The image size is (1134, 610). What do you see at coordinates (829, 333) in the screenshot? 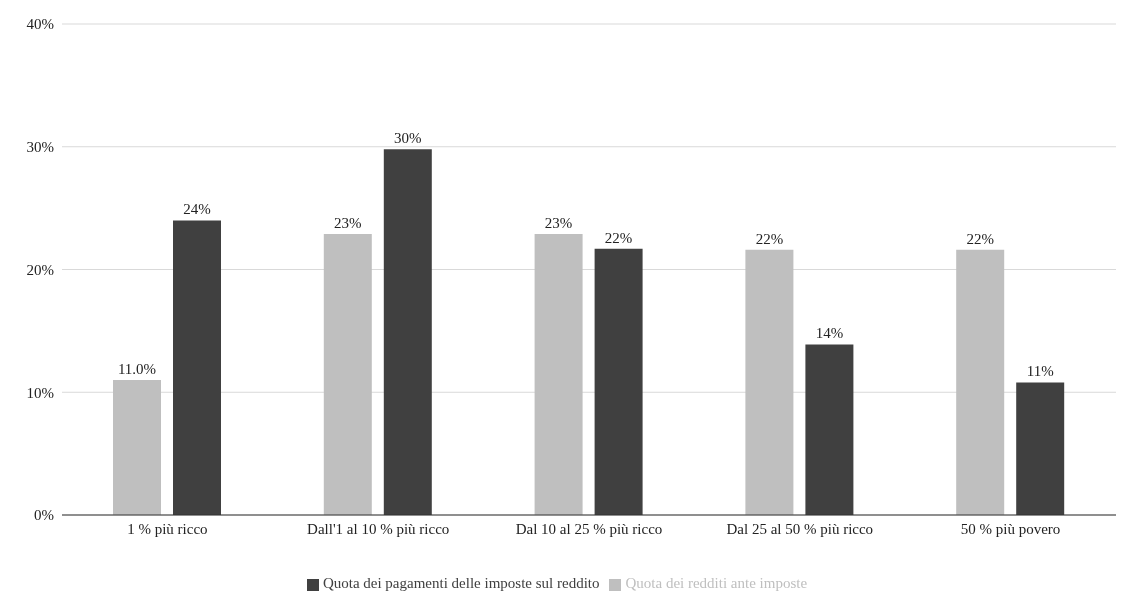
I see `data-label: 14%` at bounding box center [829, 333].